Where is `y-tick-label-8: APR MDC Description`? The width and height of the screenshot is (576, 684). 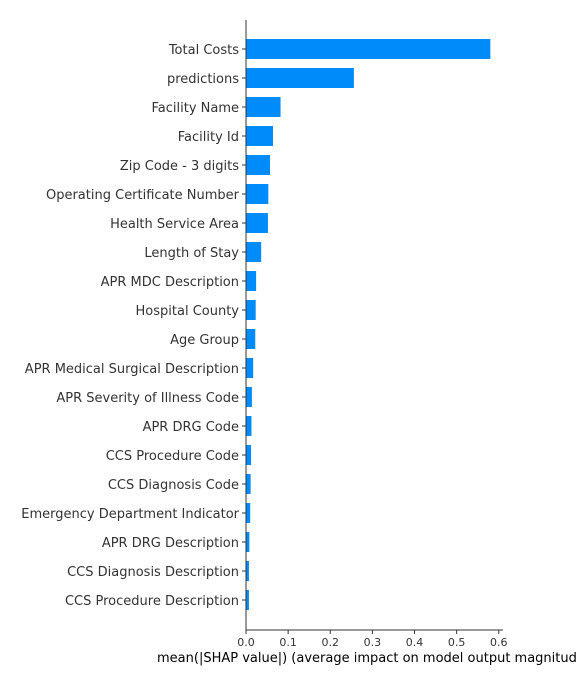 y-tick-label-8: APR MDC Description is located at coordinates (170, 282).